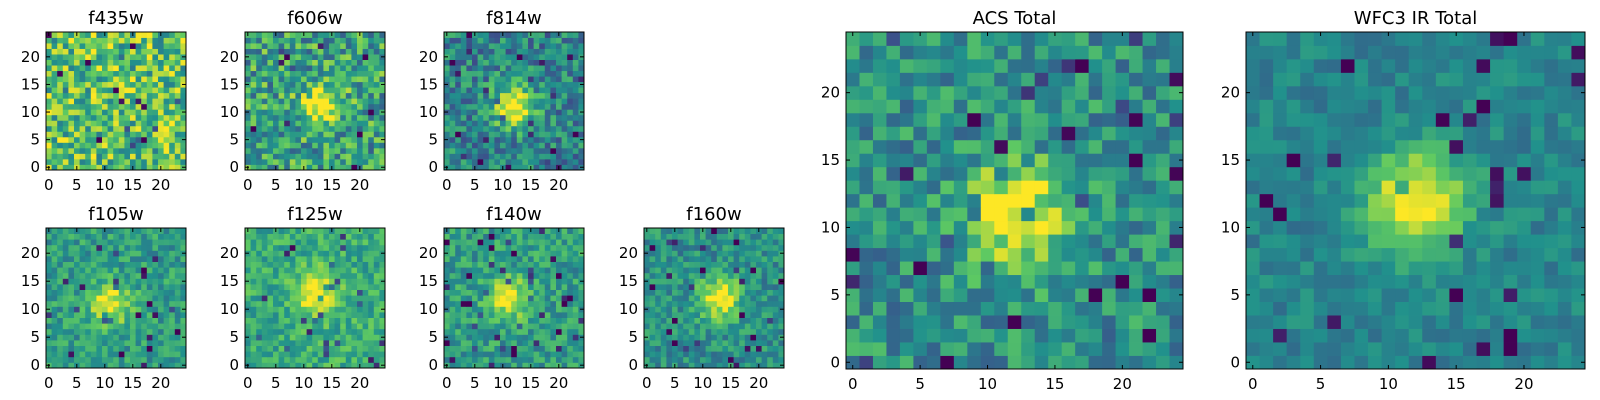 The height and width of the screenshot is (400, 1600). What do you see at coordinates (702, 383) in the screenshot?
I see `x-tick-label: 10` at bounding box center [702, 383].